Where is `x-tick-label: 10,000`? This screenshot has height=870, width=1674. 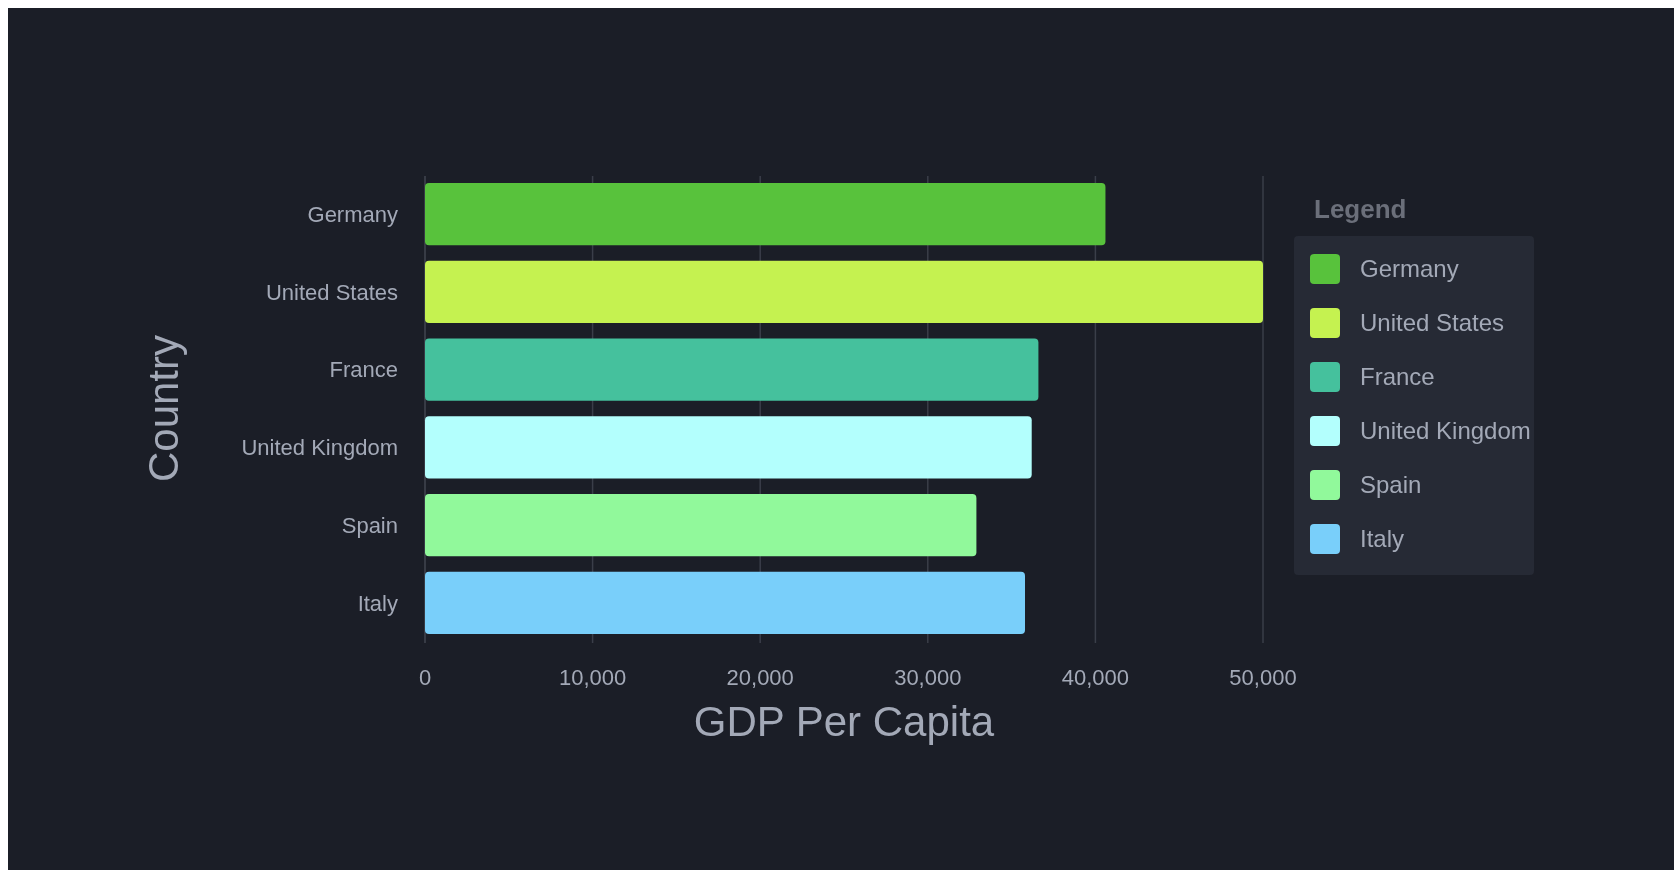
x-tick-label: 10,000 is located at coordinates (592, 677).